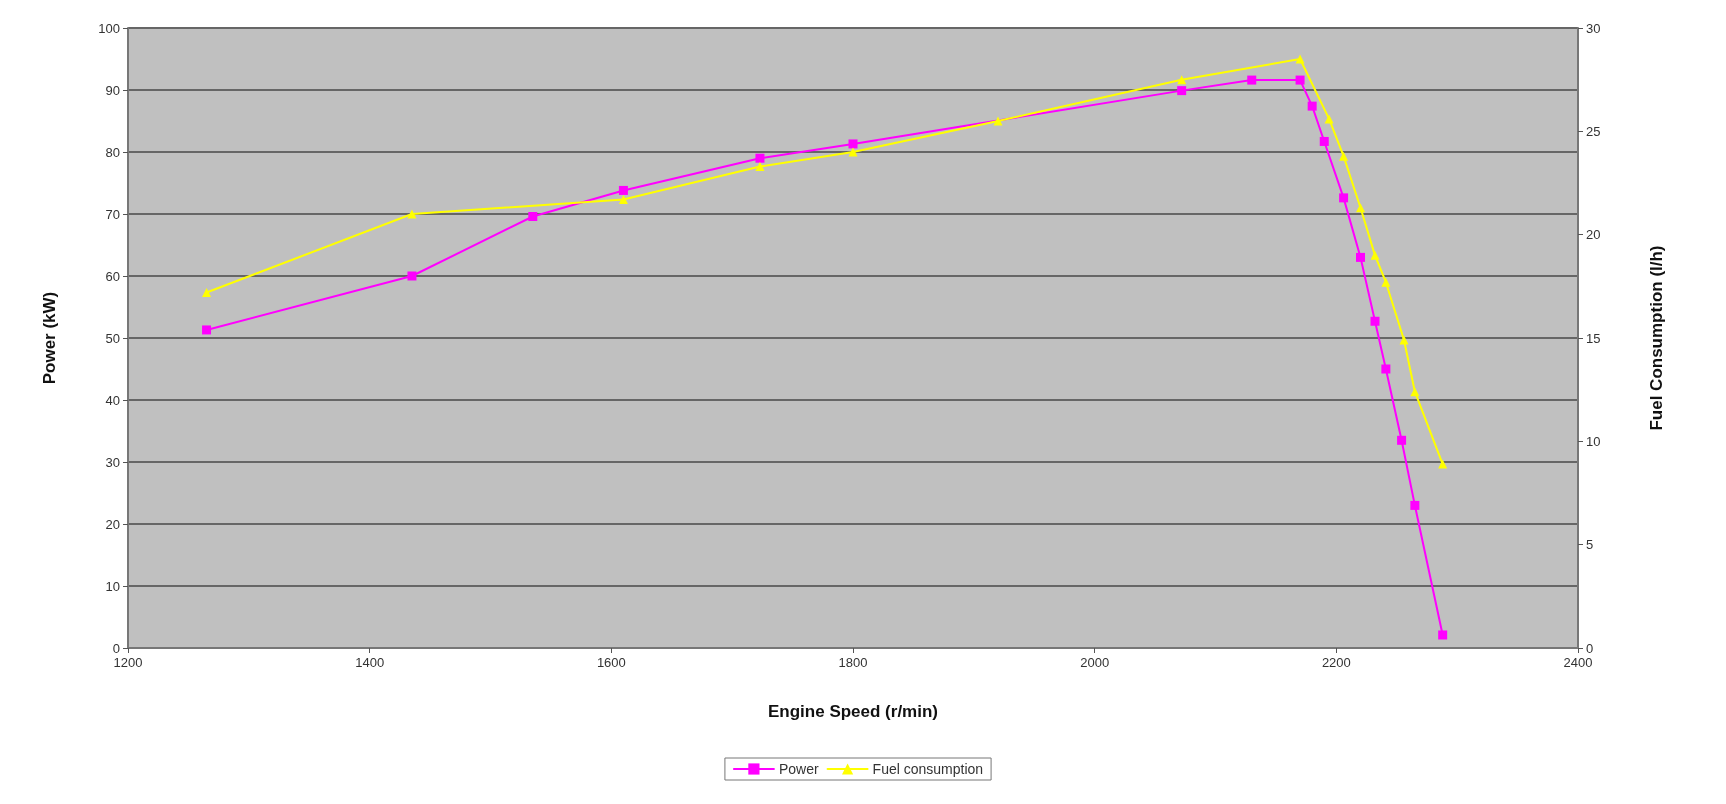 The height and width of the screenshot is (804, 1726). Describe the element at coordinates (853, 662) in the screenshot. I see `x-tick-label: 1800` at that location.